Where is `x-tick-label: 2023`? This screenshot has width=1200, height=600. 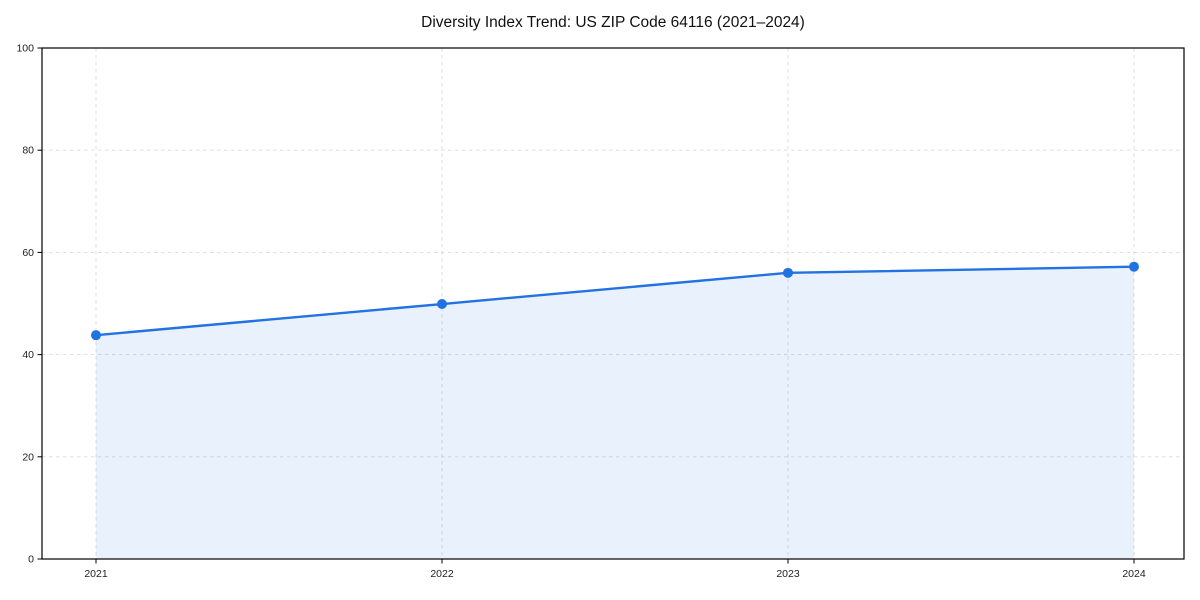 x-tick-label: 2023 is located at coordinates (788, 574).